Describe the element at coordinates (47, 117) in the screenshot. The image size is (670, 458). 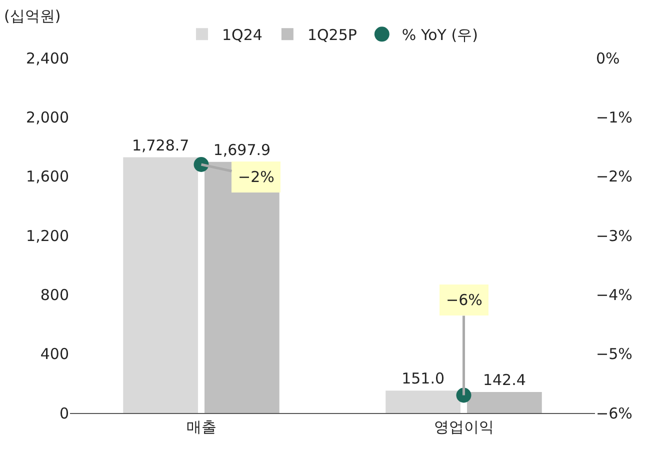
I see `y-tick-label: 2,000` at that location.